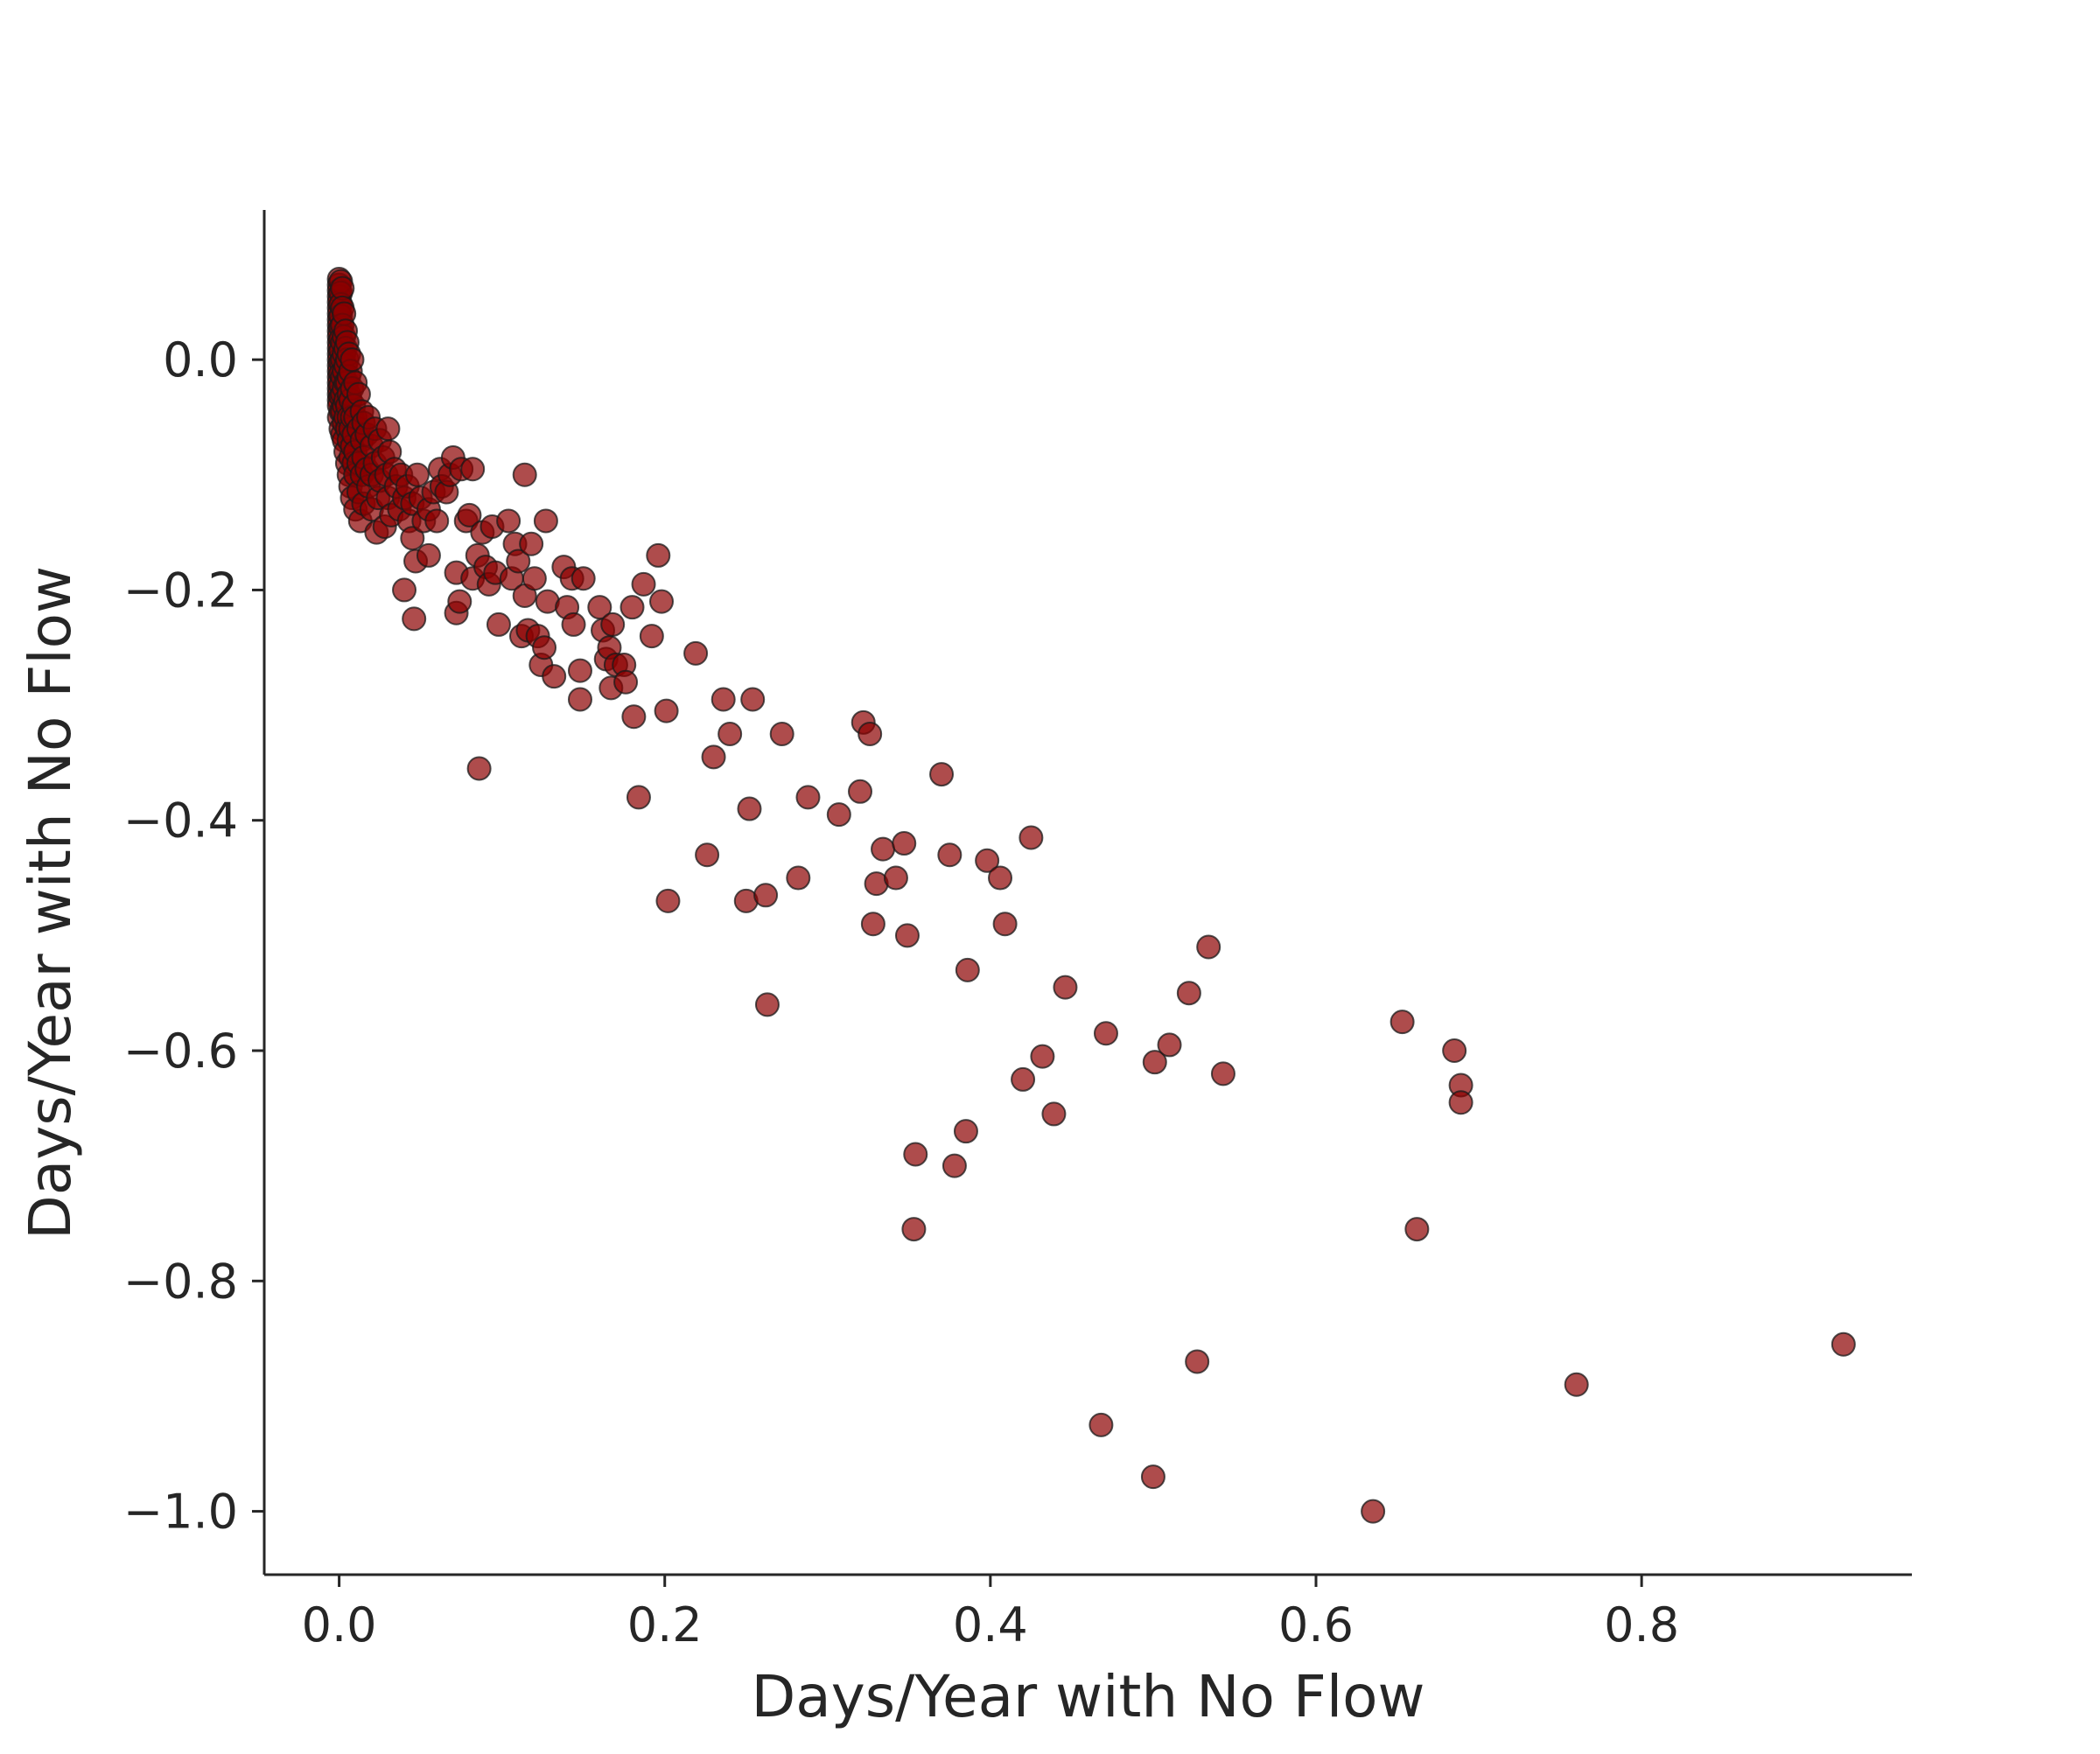  Describe the element at coordinates (339, 1625) in the screenshot. I see `x-tick-label: 0.0` at that location.